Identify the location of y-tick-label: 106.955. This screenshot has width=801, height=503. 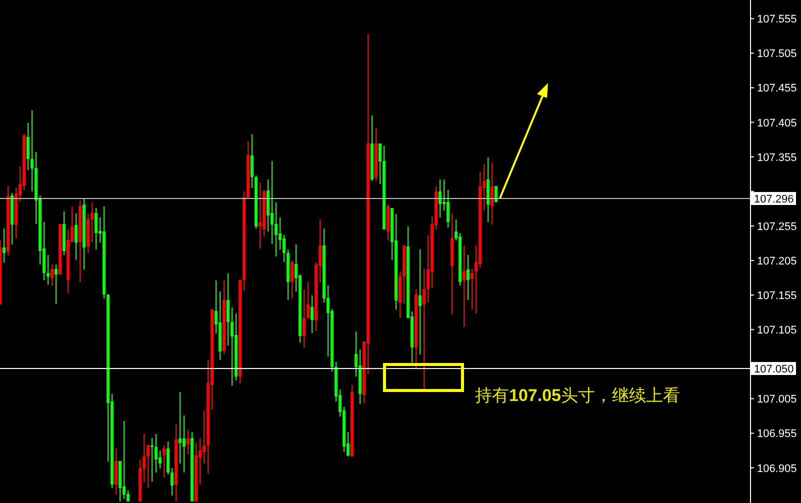
(777, 434).